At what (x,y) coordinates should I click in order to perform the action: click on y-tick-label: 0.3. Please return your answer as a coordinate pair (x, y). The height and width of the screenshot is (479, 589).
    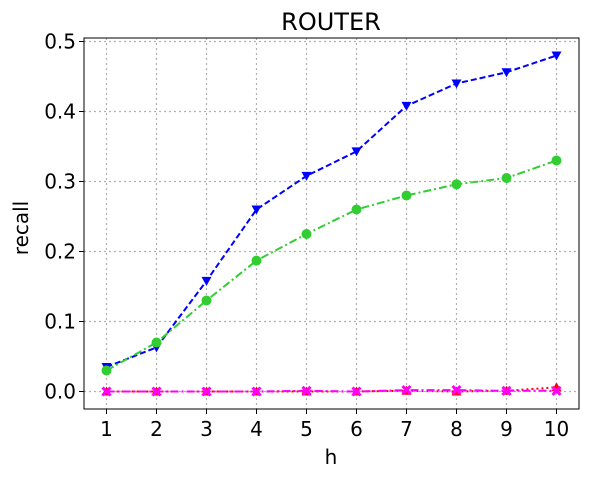
    Looking at the image, I should click on (60, 182).